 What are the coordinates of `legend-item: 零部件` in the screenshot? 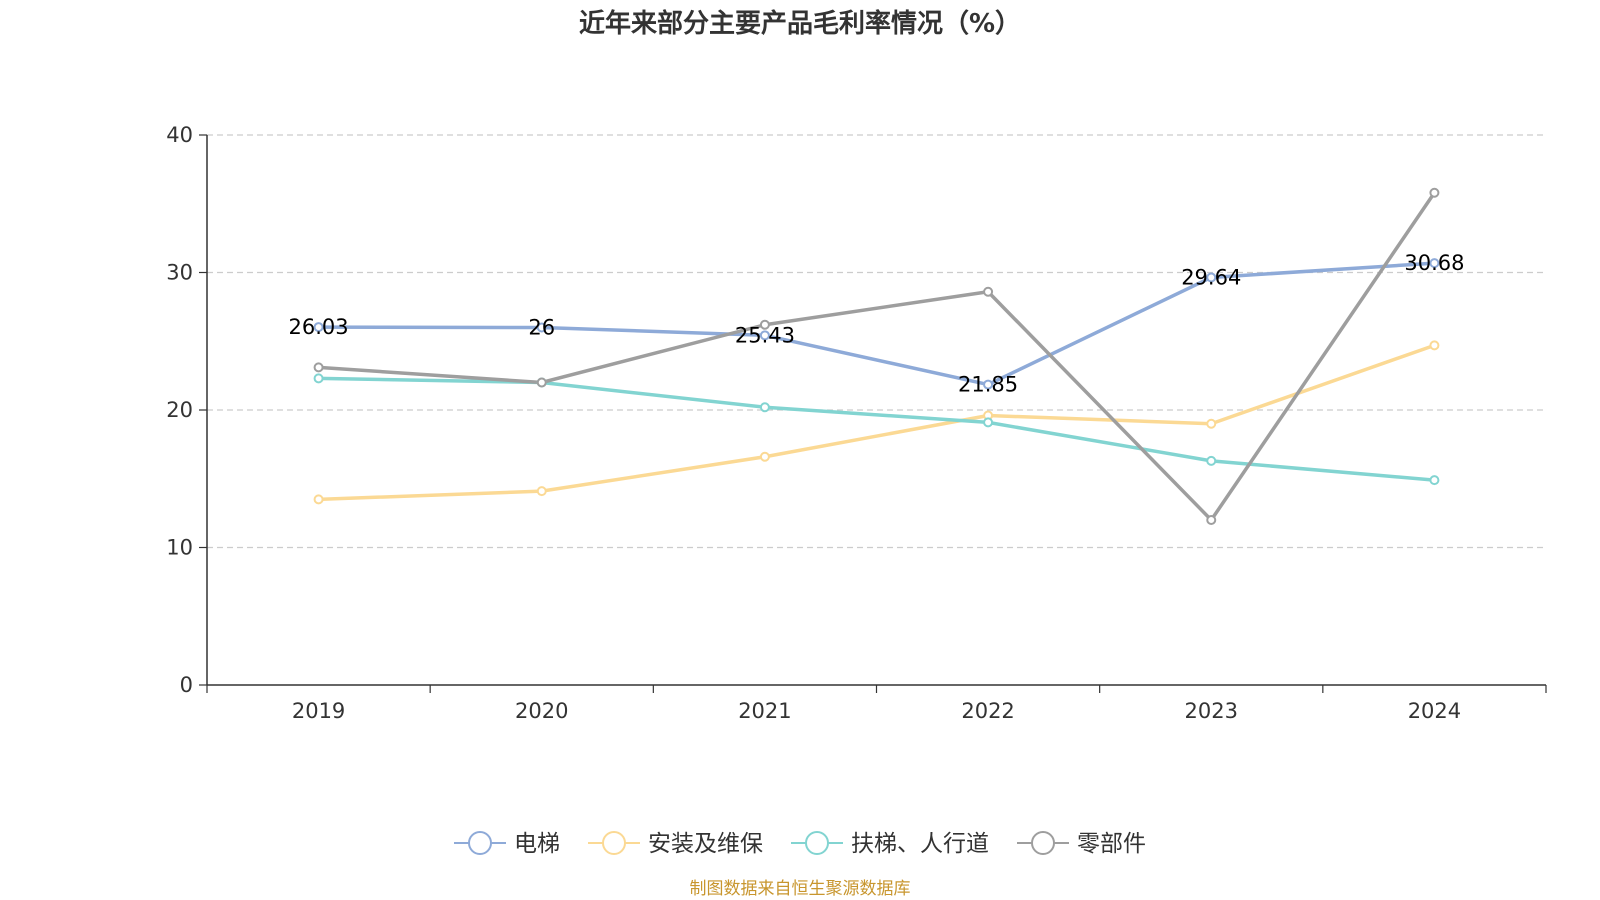 It's located at (1081, 844).